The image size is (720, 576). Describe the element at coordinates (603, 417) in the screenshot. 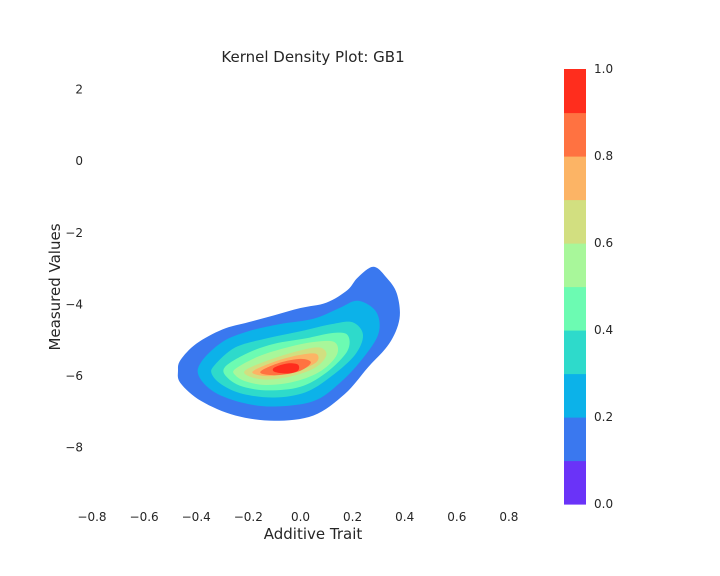

I see `colorbar-tick-label: 0.2` at that location.